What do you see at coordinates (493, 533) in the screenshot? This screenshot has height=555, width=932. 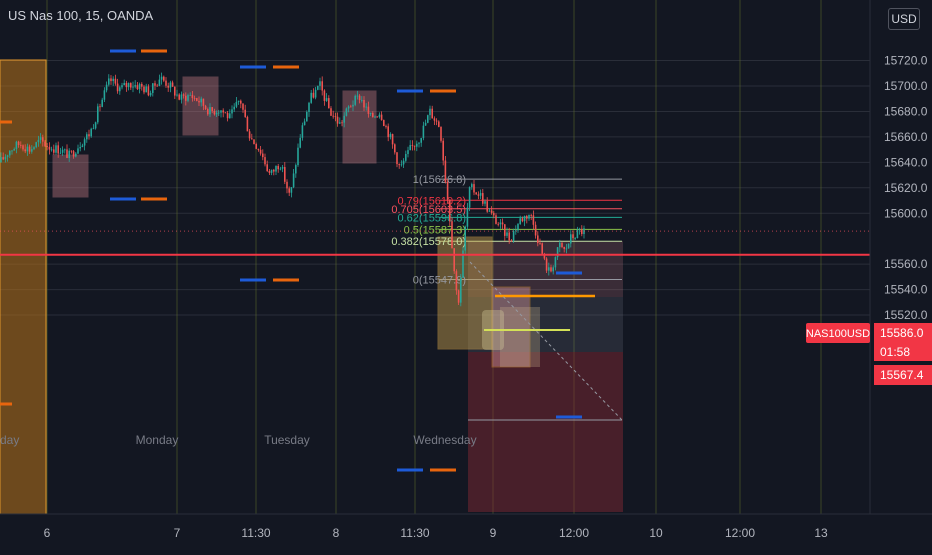 I see `time-tick-label: 9` at bounding box center [493, 533].